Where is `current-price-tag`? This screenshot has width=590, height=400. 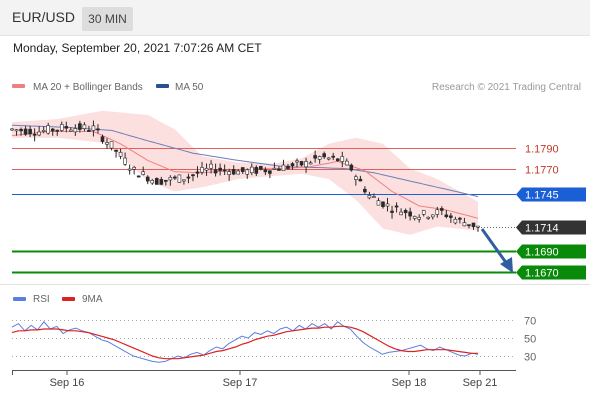 current-price-tag is located at coordinates (551, 227).